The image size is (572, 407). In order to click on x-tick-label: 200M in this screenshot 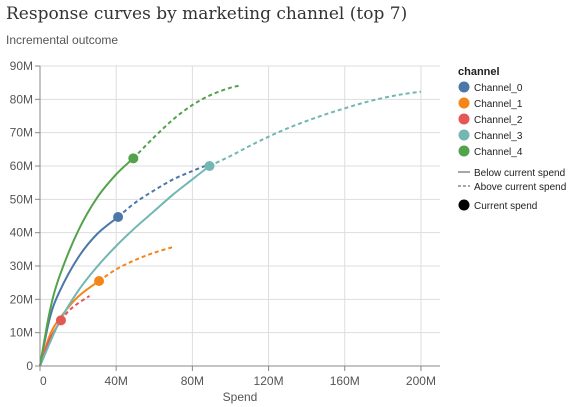, I will do `click(421, 381)`.